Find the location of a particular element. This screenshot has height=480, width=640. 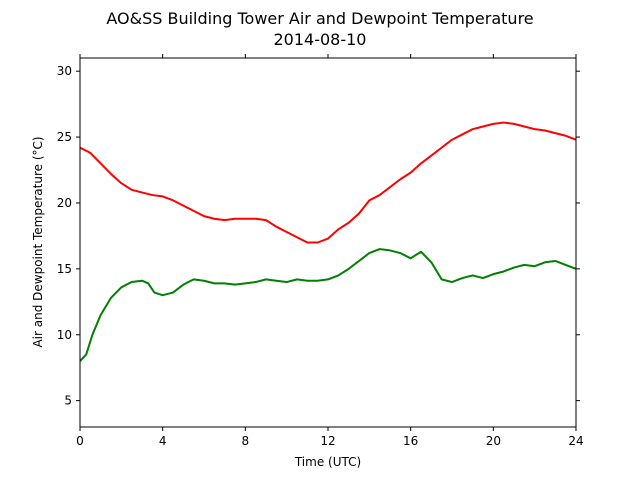

x-tick-label: 20 is located at coordinates (493, 441).